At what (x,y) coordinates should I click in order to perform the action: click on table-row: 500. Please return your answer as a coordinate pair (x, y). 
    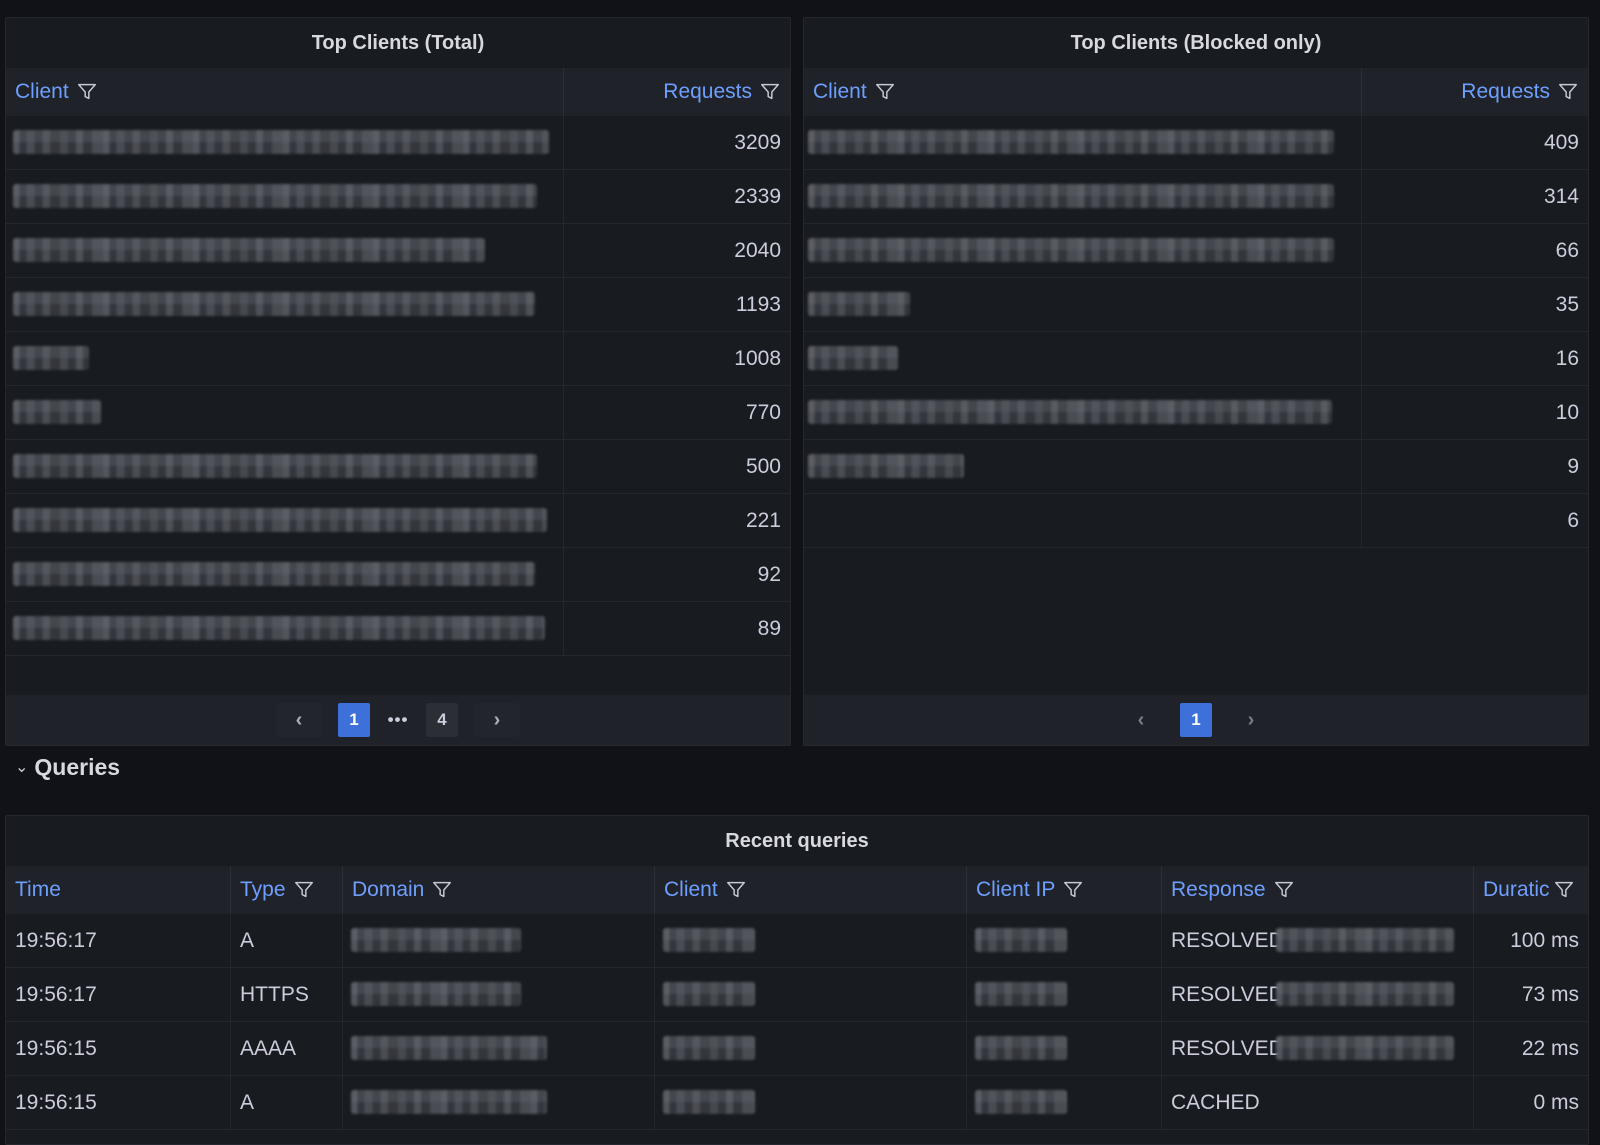
    Looking at the image, I should click on (398, 467).